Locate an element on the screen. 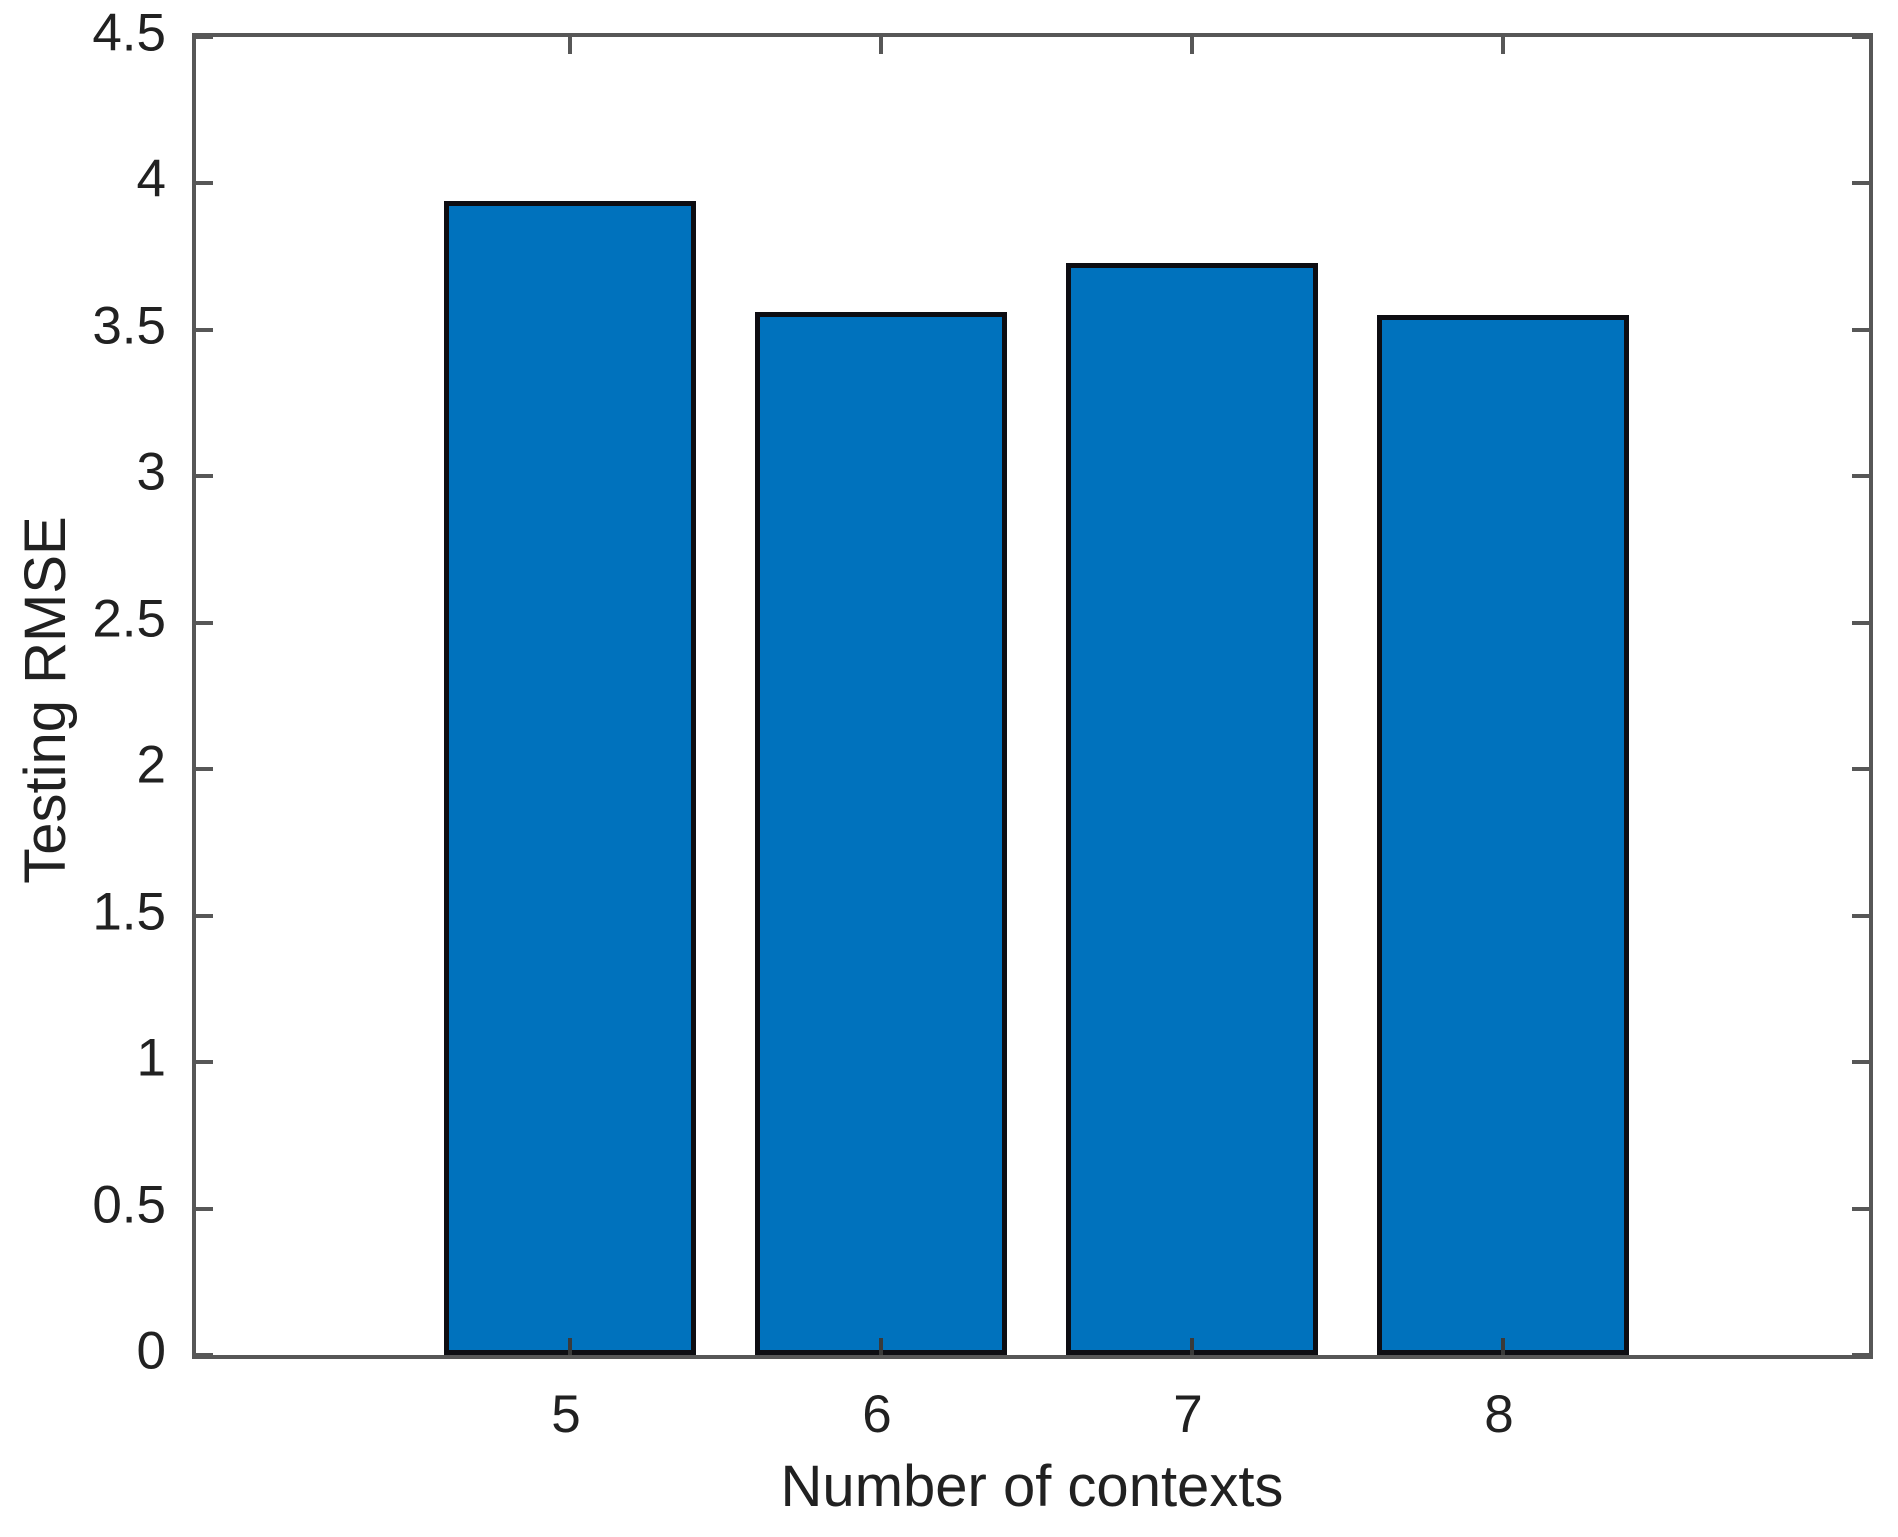  x-tick-label: 8 is located at coordinates (1499, 1414).